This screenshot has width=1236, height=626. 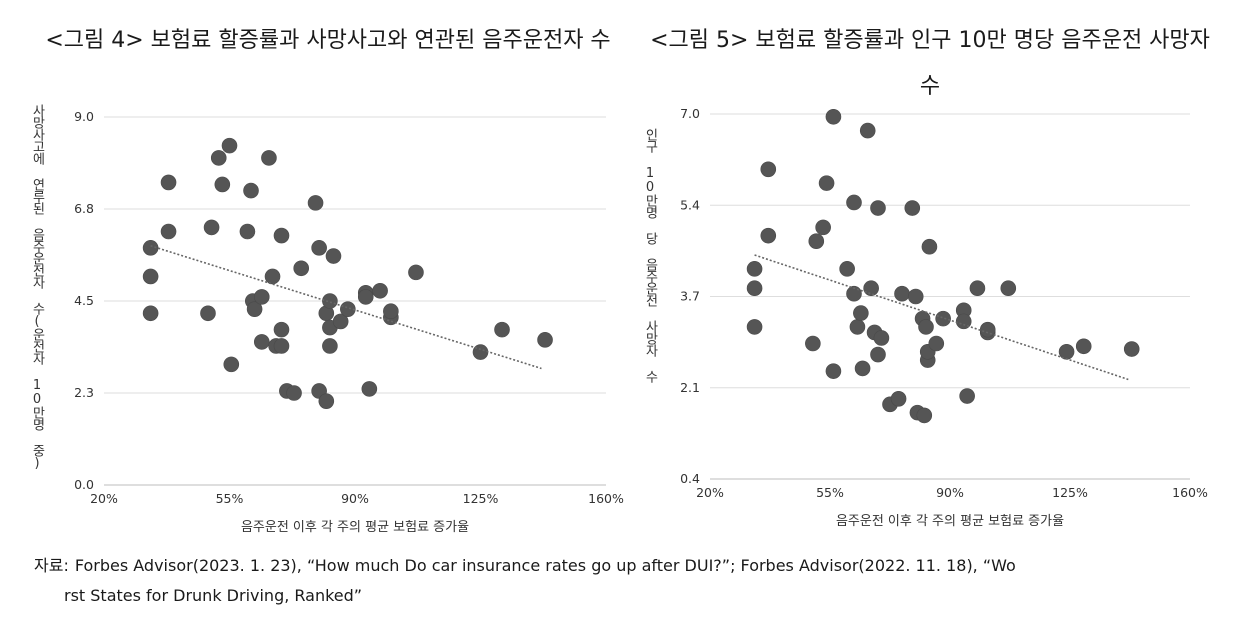 I want to click on y-tick-label: 2.1, so click(x=690, y=387).